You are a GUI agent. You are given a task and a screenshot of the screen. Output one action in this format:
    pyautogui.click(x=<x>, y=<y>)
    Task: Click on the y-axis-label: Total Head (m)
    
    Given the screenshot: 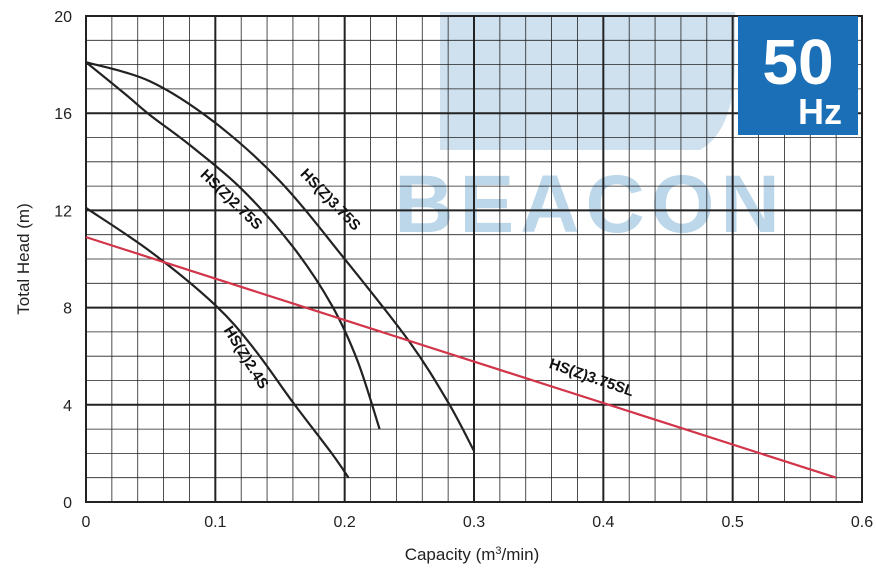 What is the action you would take?
    pyautogui.click(x=23, y=258)
    